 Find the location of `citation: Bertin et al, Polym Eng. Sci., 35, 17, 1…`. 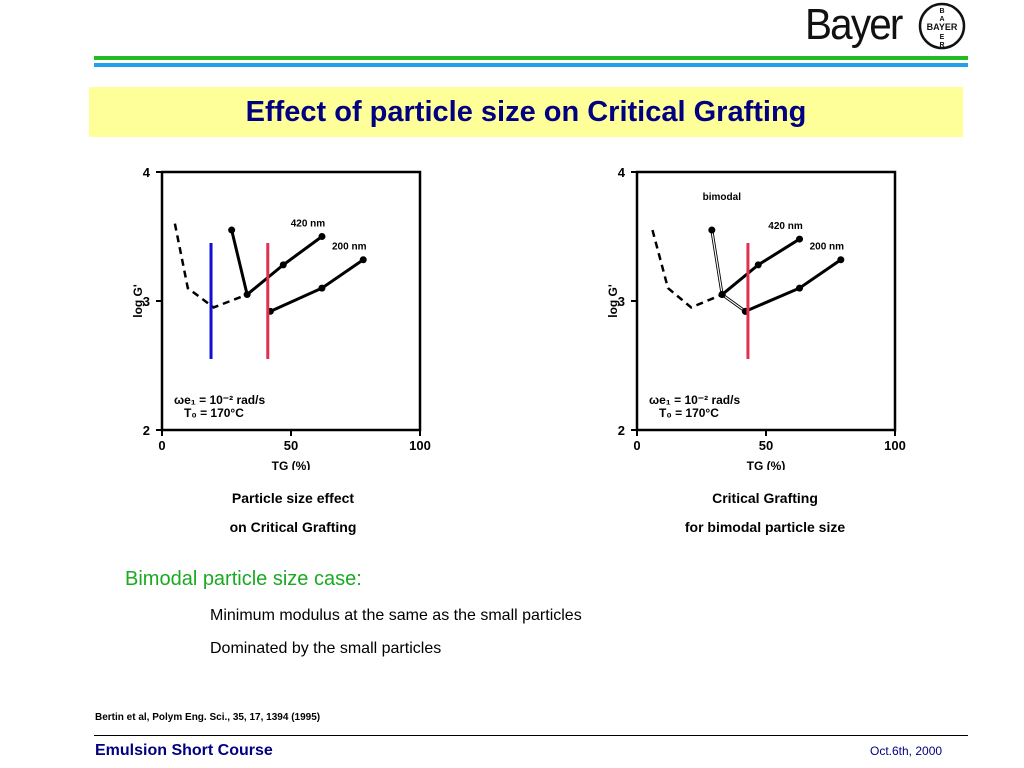

citation: Bertin et al, Polym Eng. Sci., 35, 17, 1… is located at coordinates (208, 717).